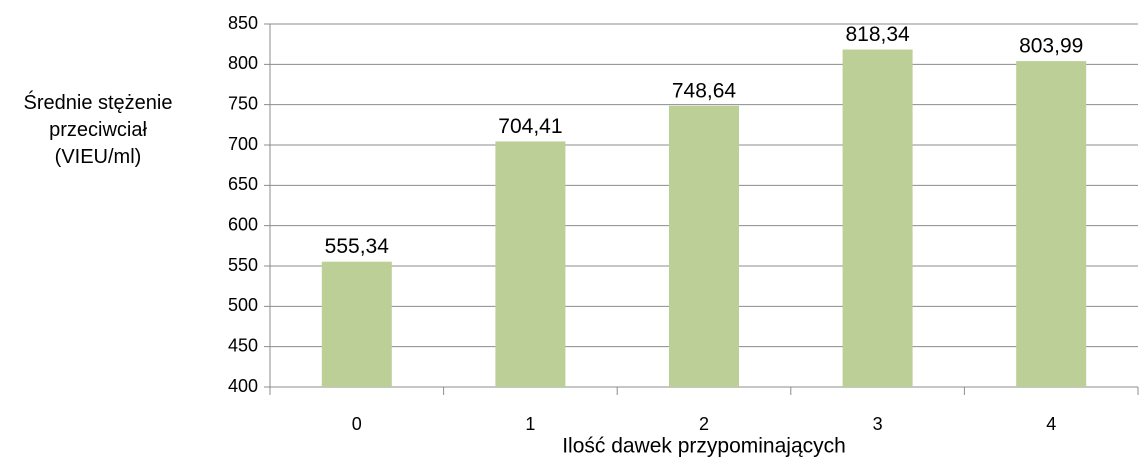 The width and height of the screenshot is (1142, 461). I want to click on y-tick-label: 500, so click(243, 305).